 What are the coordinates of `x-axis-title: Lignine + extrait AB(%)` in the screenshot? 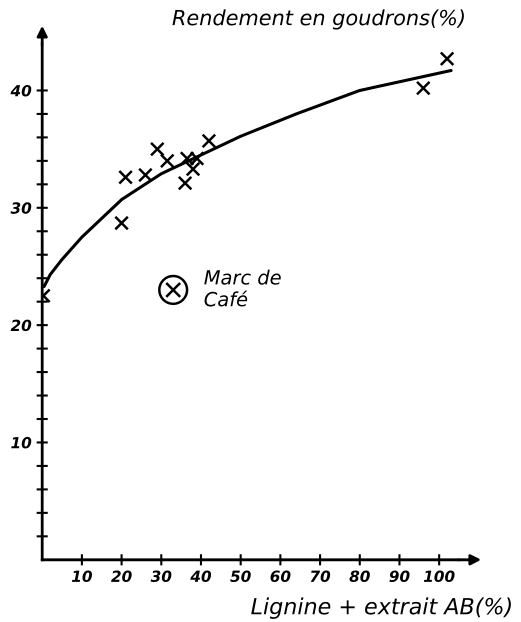 It's located at (381, 608).